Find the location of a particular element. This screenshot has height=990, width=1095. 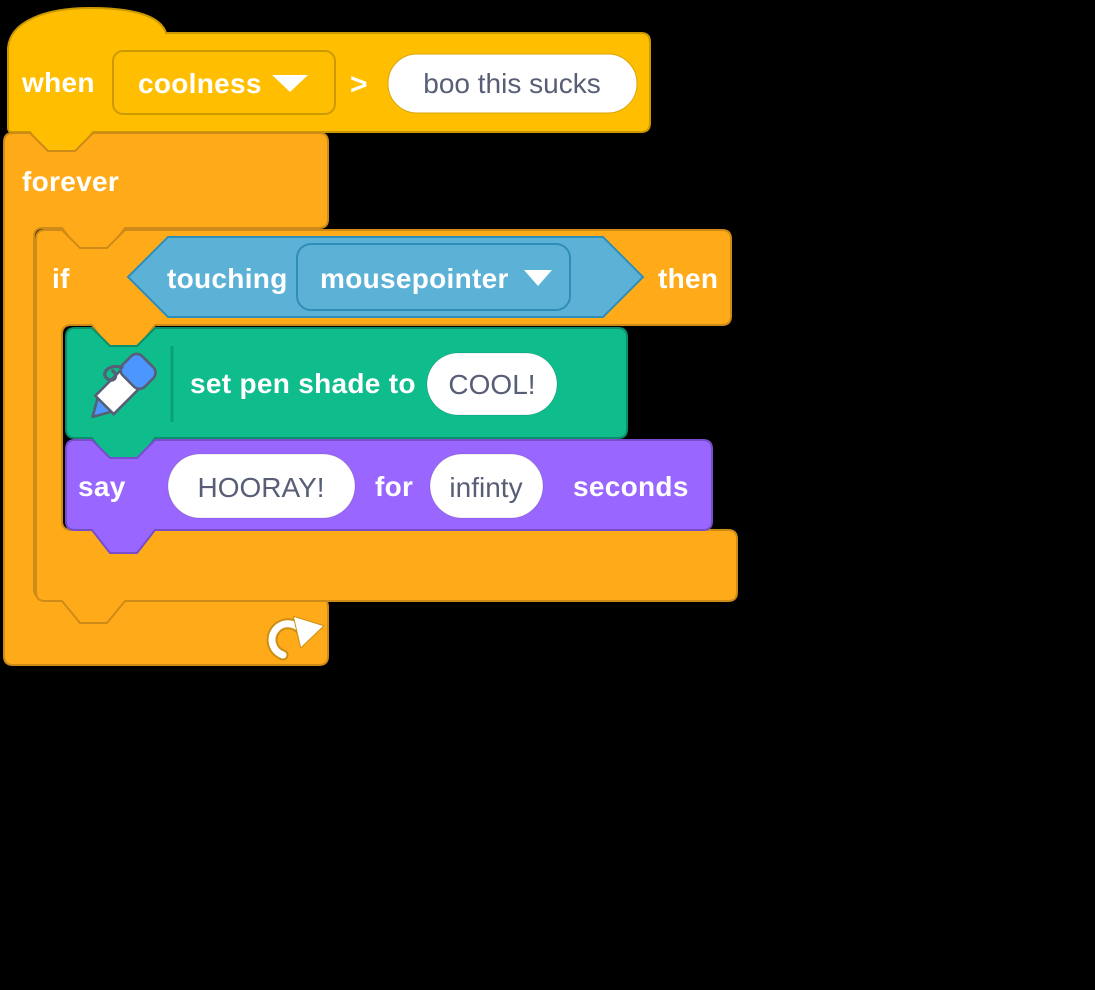

variable-dropdown-value: coolness is located at coordinates (200, 83).